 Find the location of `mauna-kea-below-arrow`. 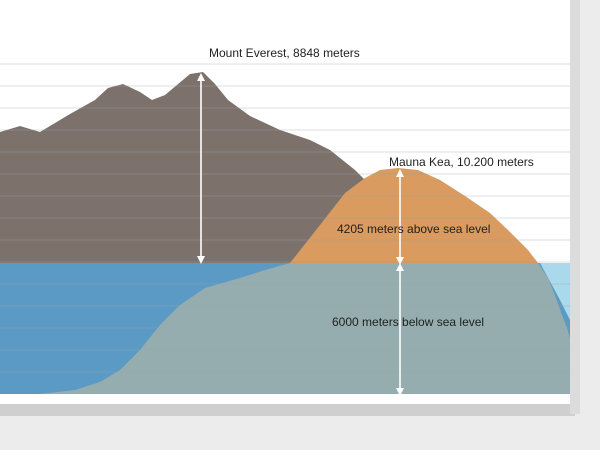

mauna-kea-below-arrow is located at coordinates (400, 329).